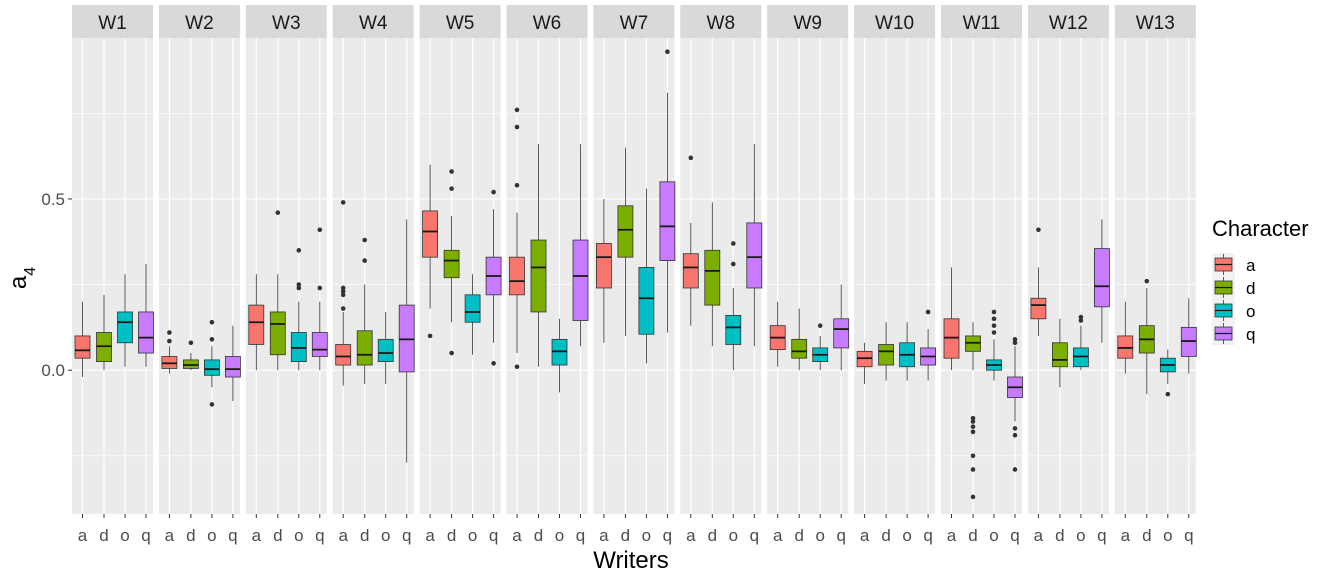  What do you see at coordinates (1125, 337) in the screenshot?
I see `box-w13-a` at bounding box center [1125, 337].